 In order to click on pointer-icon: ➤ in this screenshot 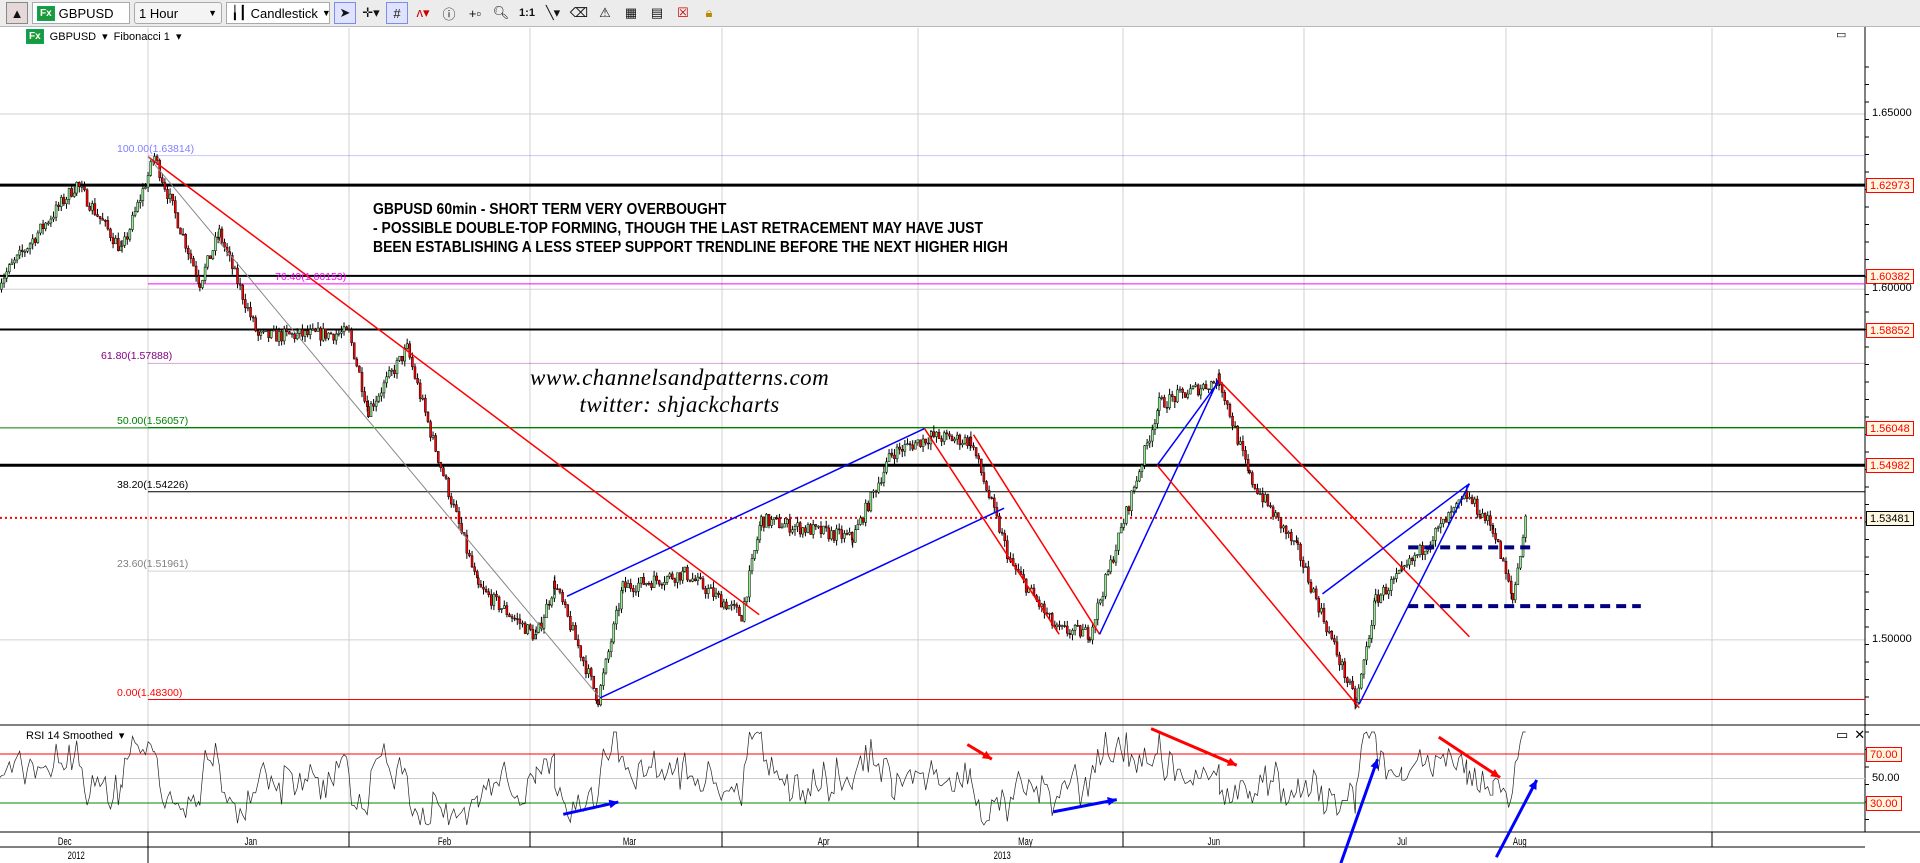, I will do `click(345, 13)`.